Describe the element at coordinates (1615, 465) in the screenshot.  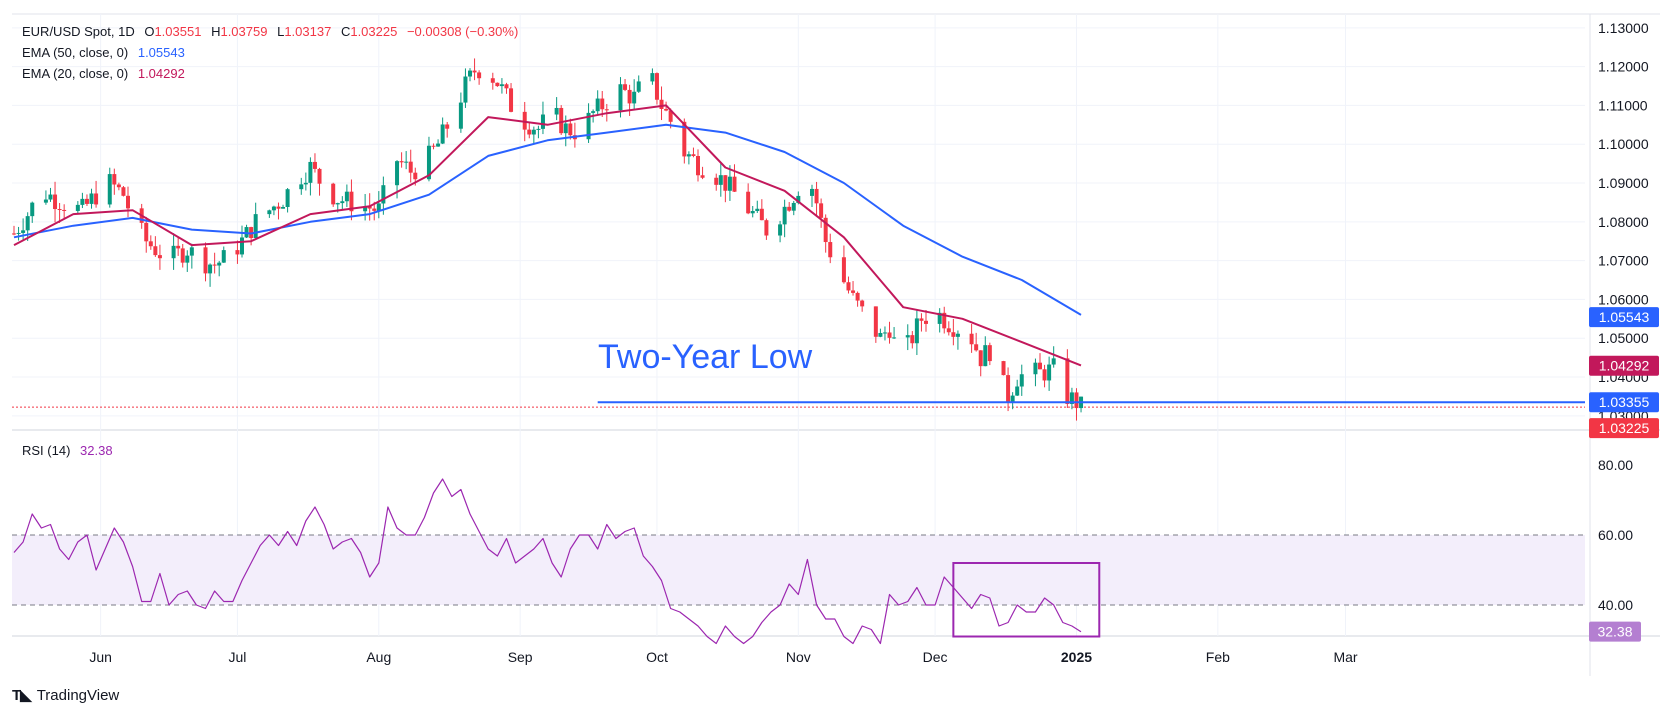
I see `rsi-tick-label: 80.00` at that location.